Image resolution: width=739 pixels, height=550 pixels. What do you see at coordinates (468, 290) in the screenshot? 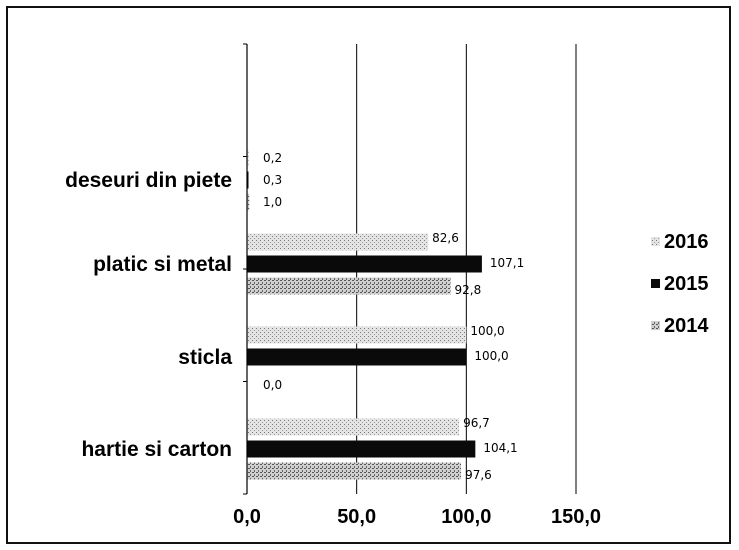
I see `data-label-2014: 92,8` at bounding box center [468, 290].